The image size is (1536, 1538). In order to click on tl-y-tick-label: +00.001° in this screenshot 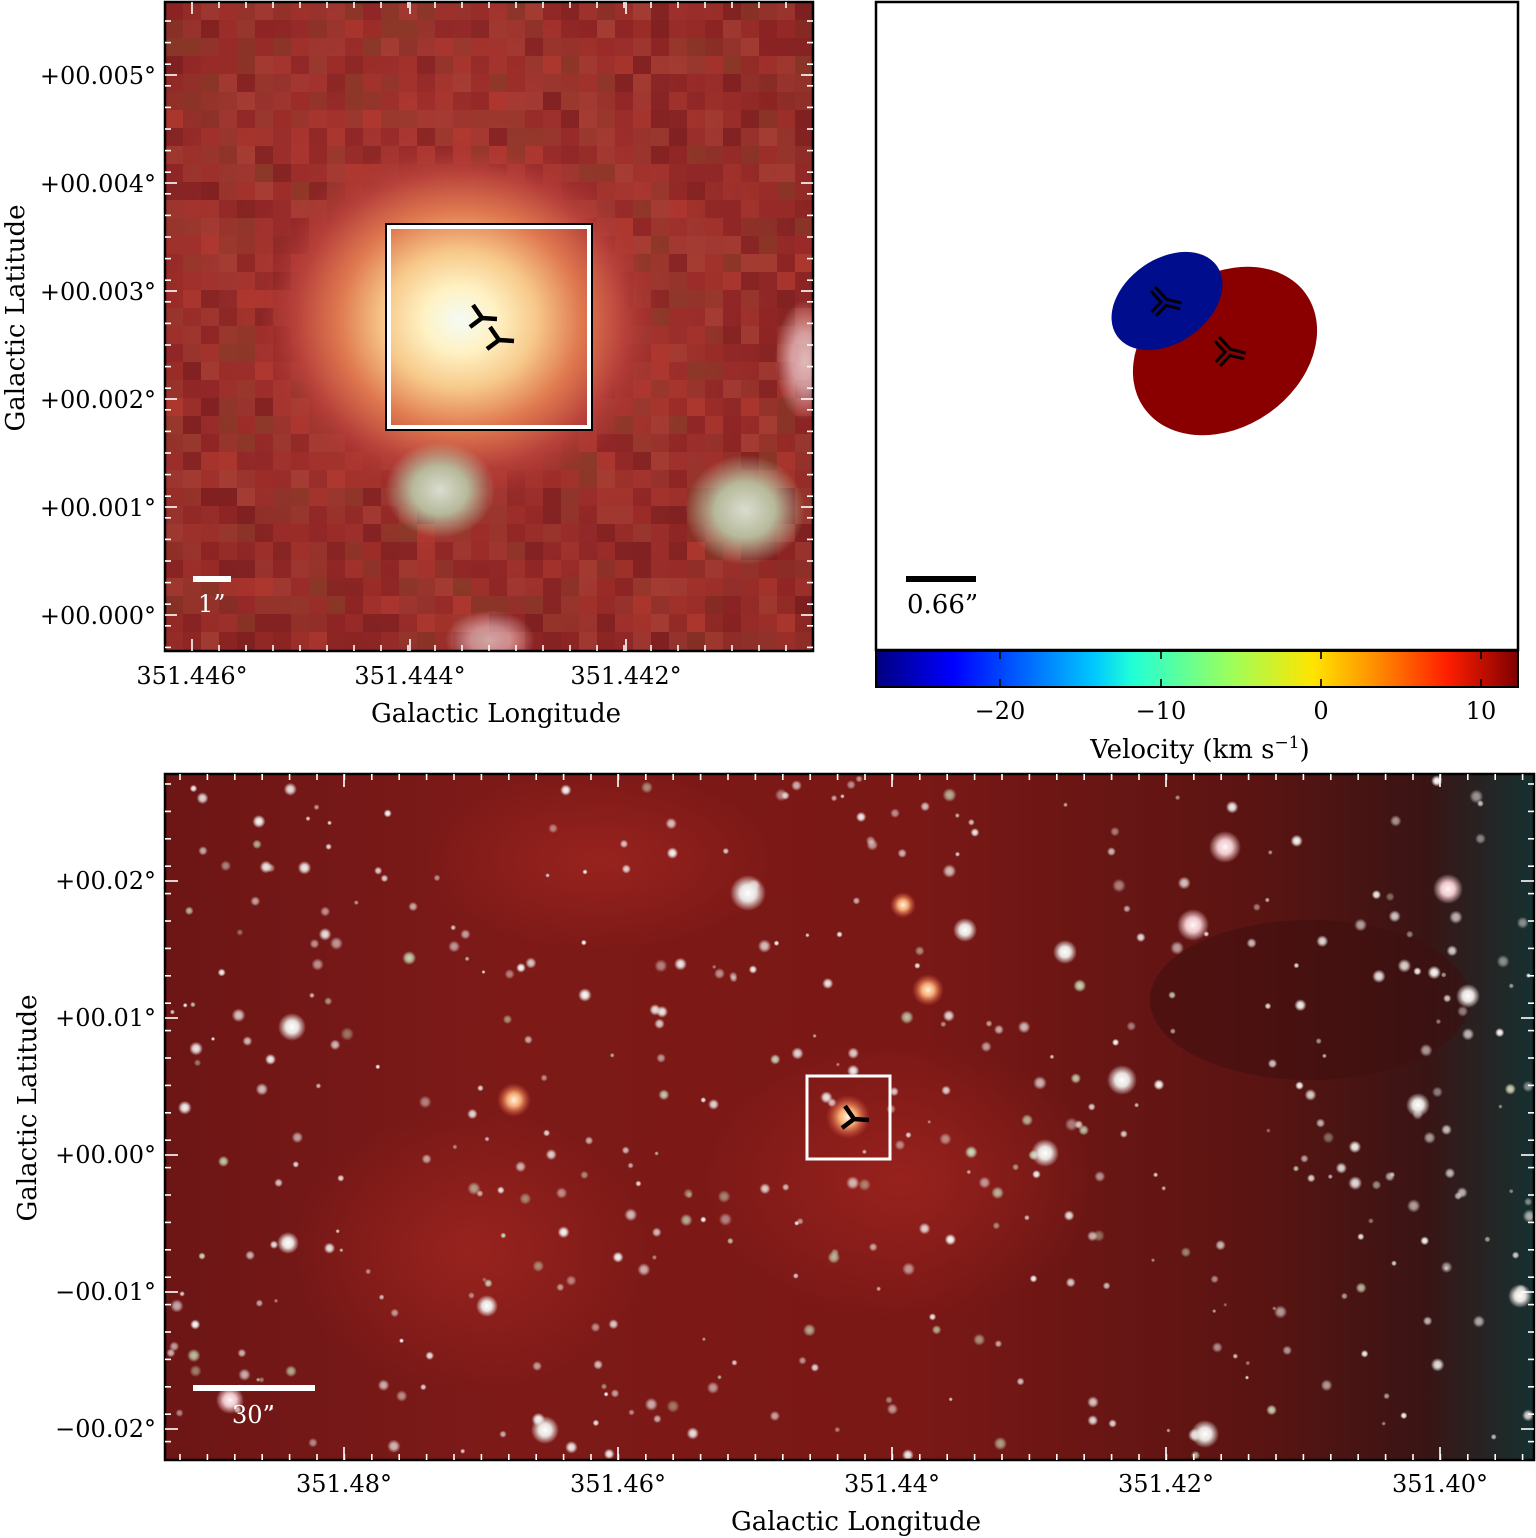, I will do `click(98, 508)`.